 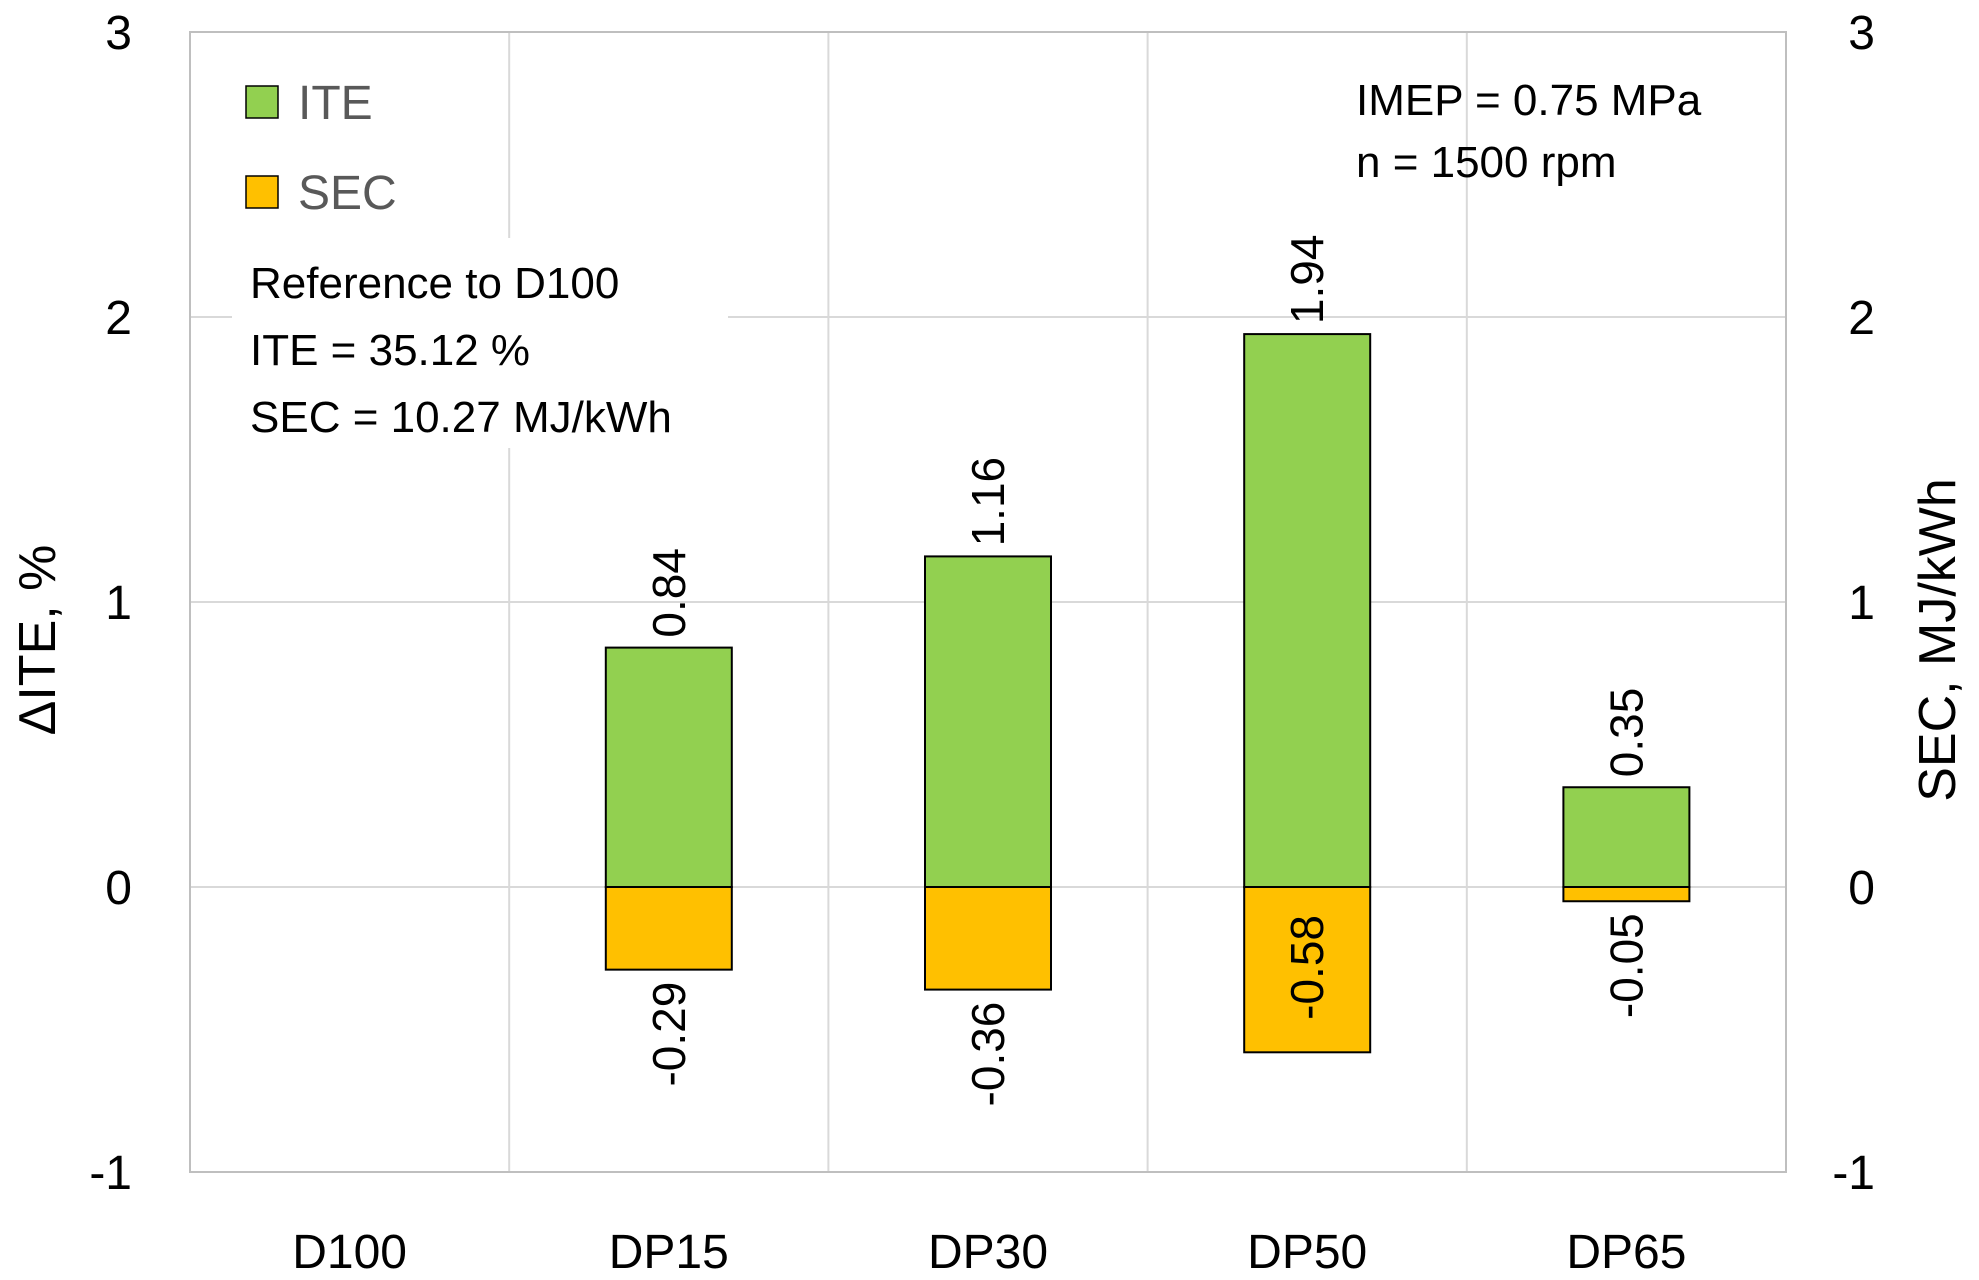 What do you see at coordinates (988, 502) in the screenshot?
I see `data-label-ite: 1.16` at bounding box center [988, 502].